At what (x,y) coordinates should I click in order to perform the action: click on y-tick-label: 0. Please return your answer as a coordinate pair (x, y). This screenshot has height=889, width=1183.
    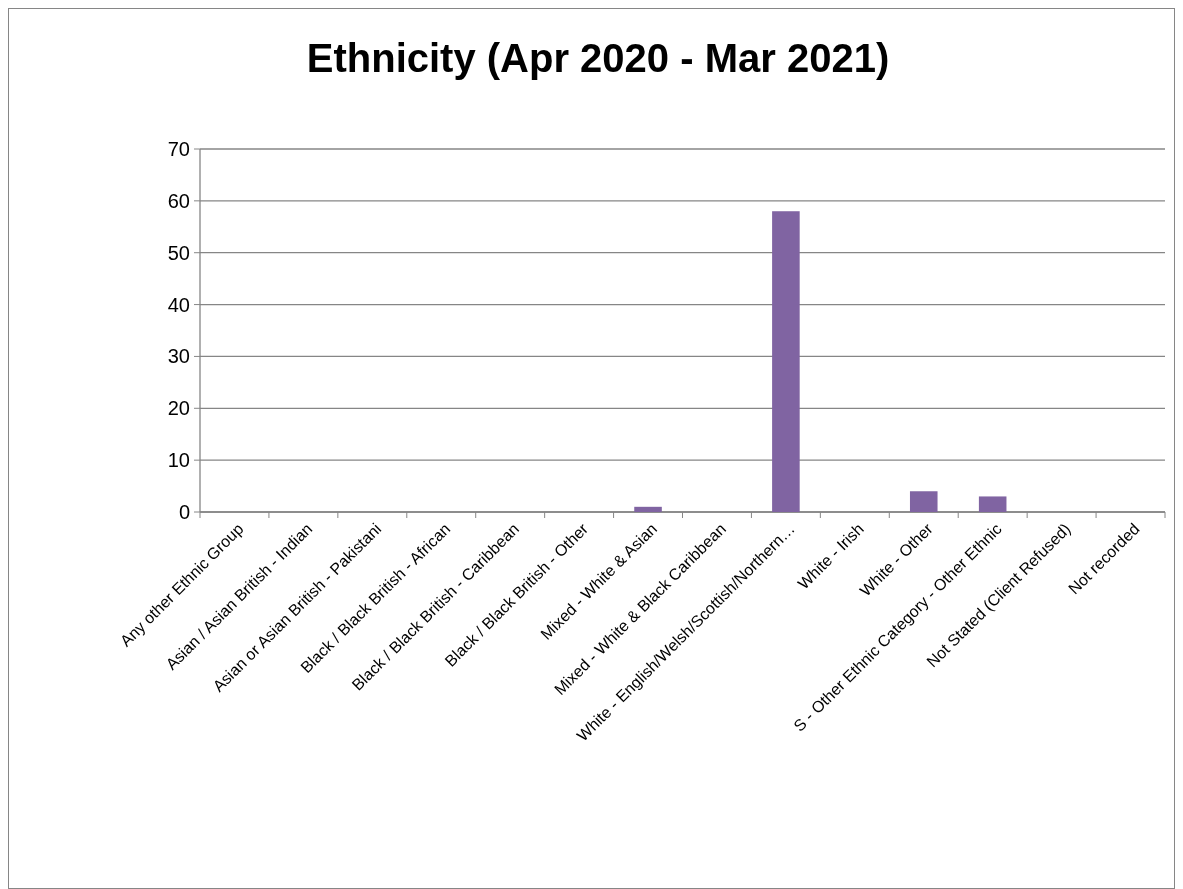
    Looking at the image, I should click on (184, 512).